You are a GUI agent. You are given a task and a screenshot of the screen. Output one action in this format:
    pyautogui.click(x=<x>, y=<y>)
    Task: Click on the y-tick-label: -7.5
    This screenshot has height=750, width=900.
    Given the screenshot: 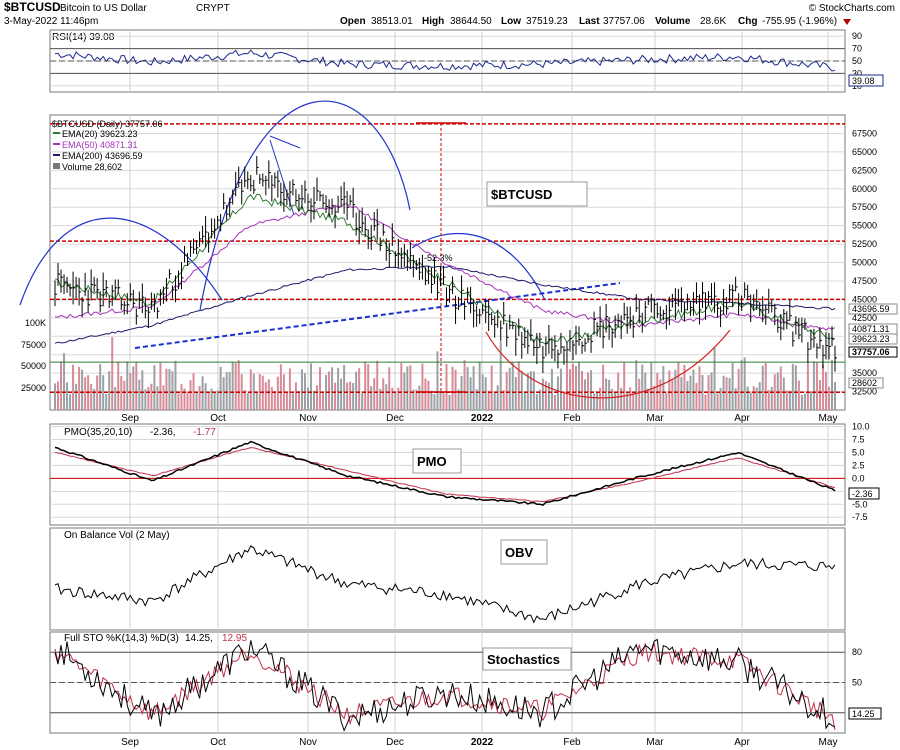 What is the action you would take?
    pyautogui.click(x=860, y=517)
    